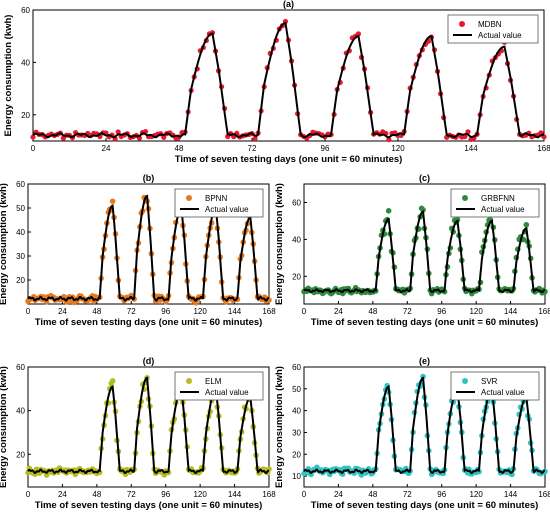  Describe the element at coordinates (213, 381) in the screenshot. I see `legend-label-model: ELM` at that location.